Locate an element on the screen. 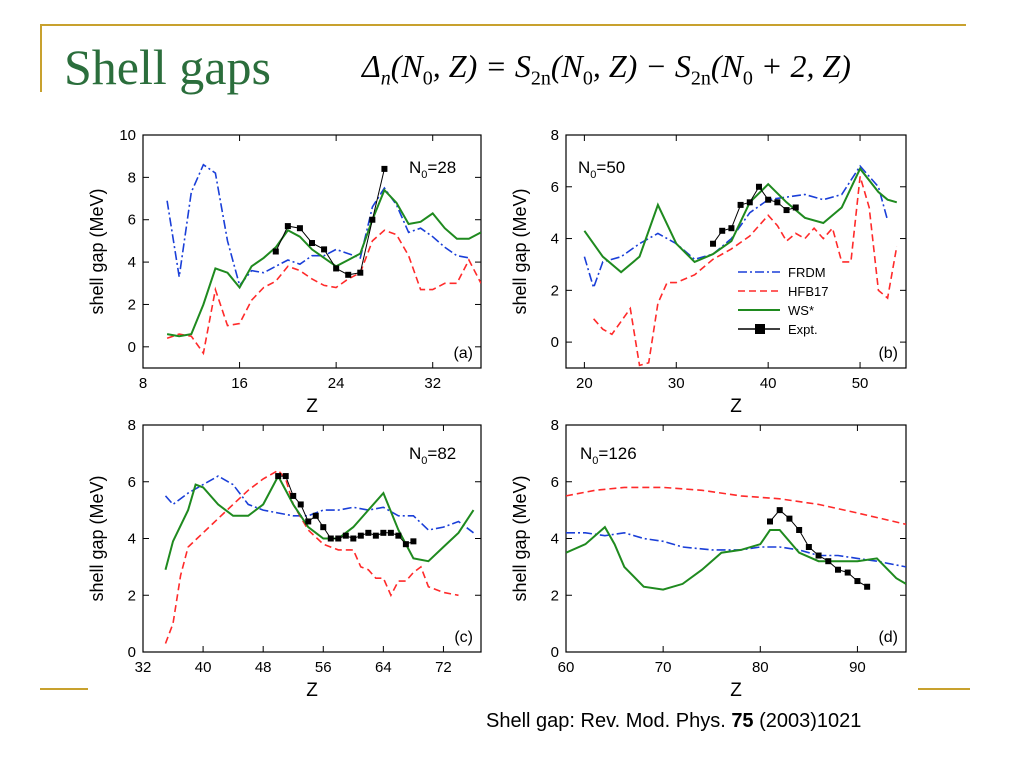  citation-volume: 75 is located at coordinates (742, 721).